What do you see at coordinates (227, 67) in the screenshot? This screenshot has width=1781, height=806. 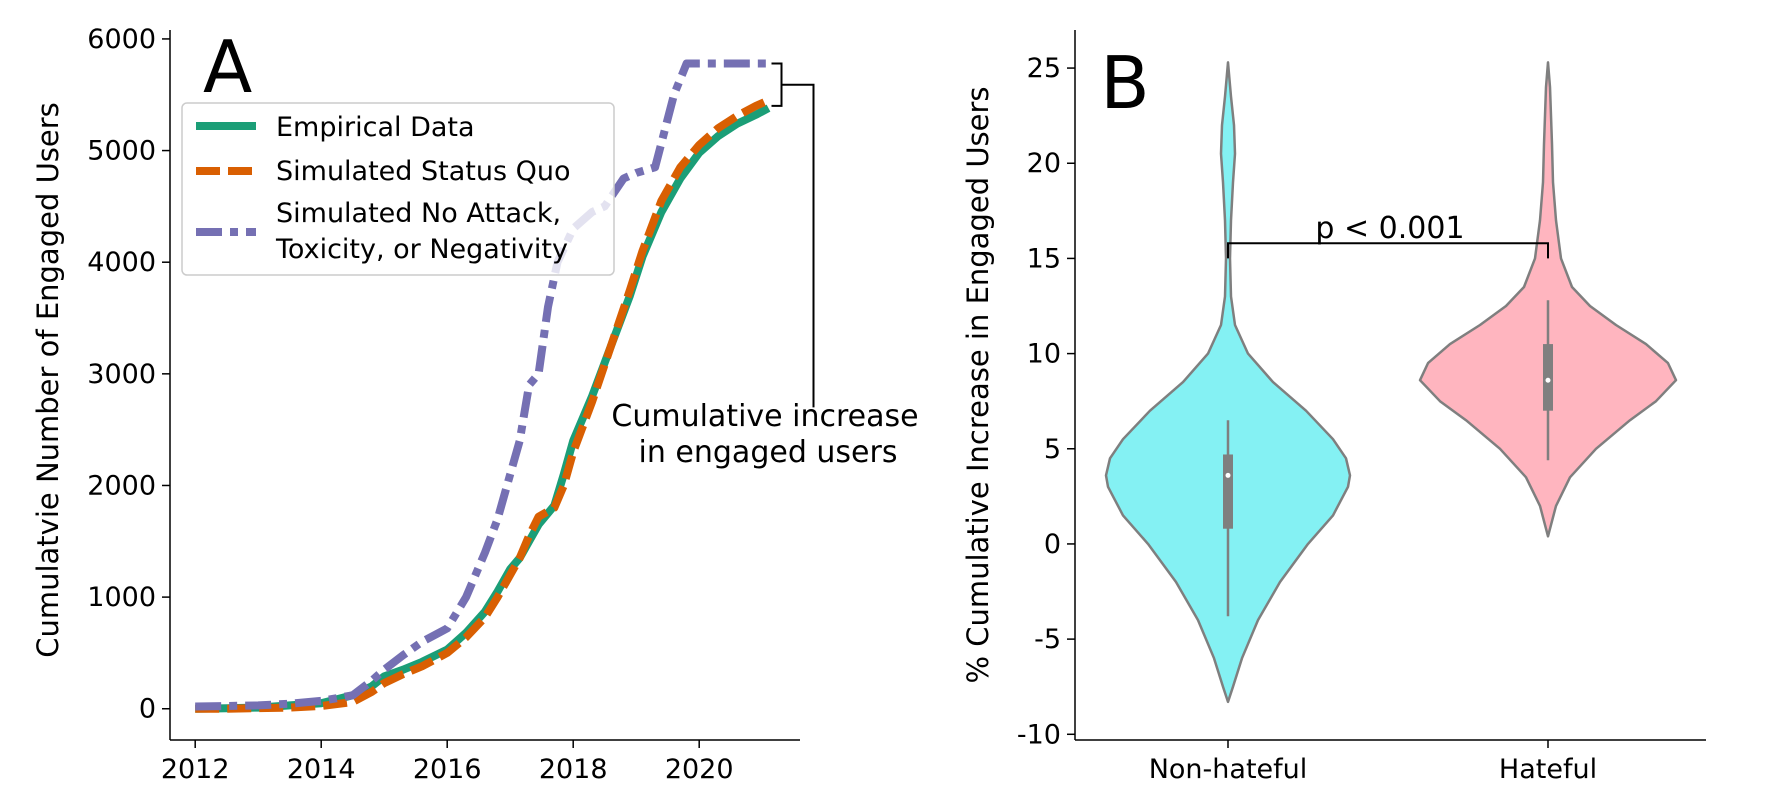 I see `panel-a-letter: A` at bounding box center [227, 67].